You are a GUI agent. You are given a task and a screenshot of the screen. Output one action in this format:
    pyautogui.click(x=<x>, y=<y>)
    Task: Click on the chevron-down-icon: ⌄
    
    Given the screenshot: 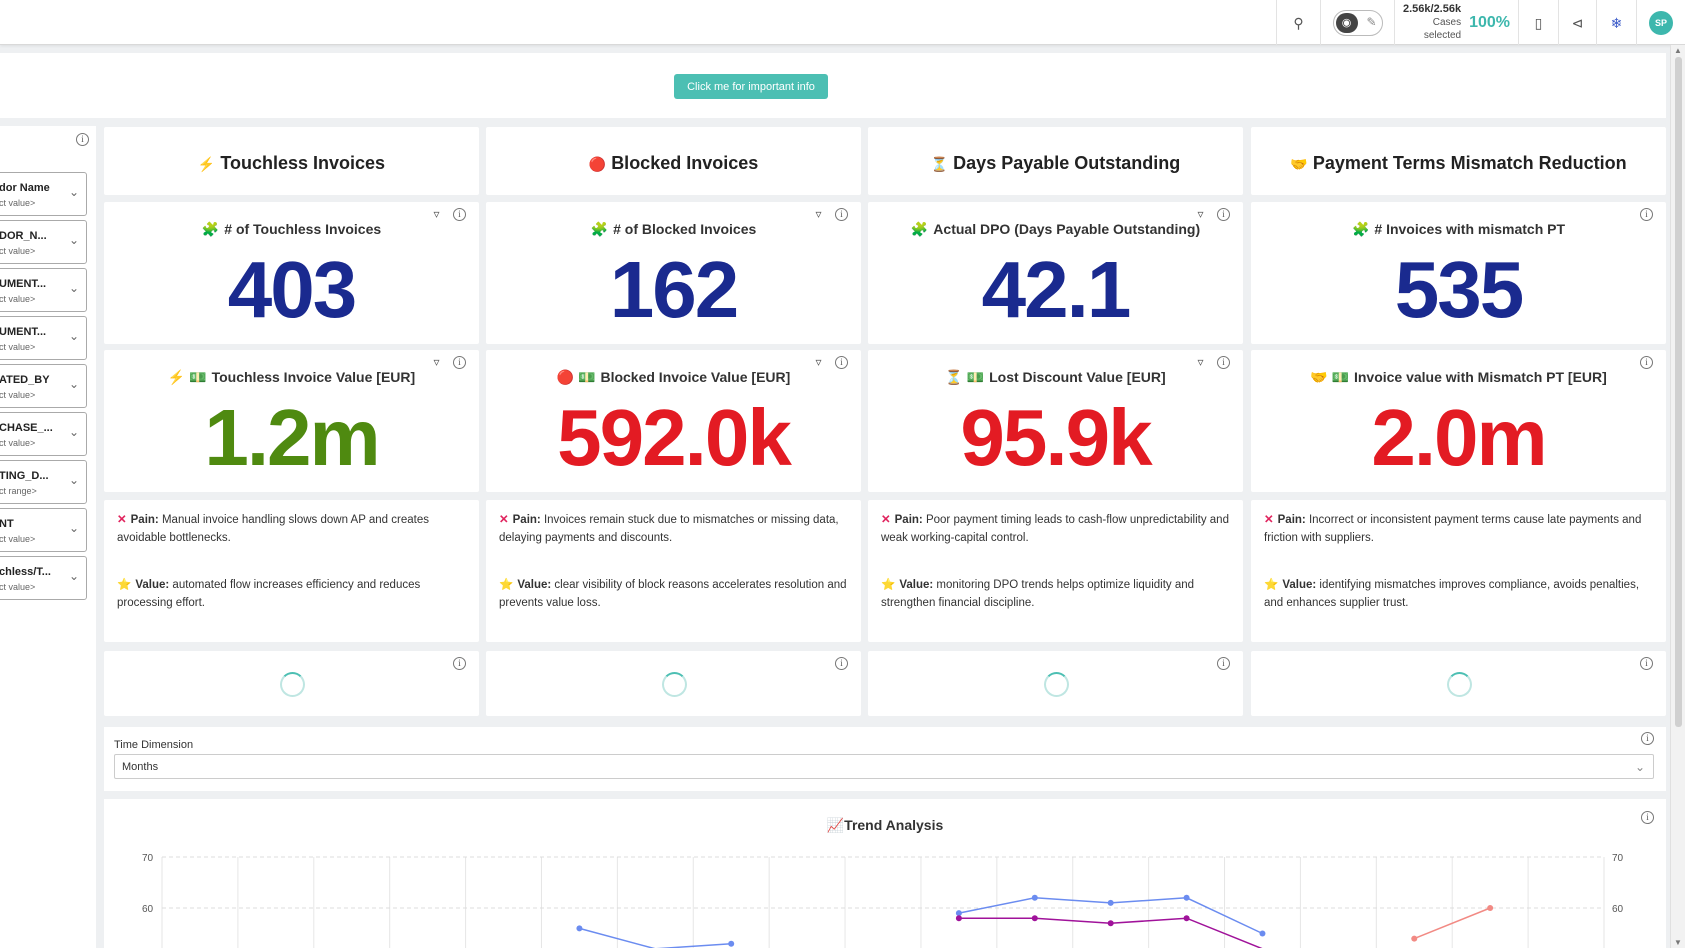 What is the action you would take?
    pyautogui.click(x=73, y=528)
    